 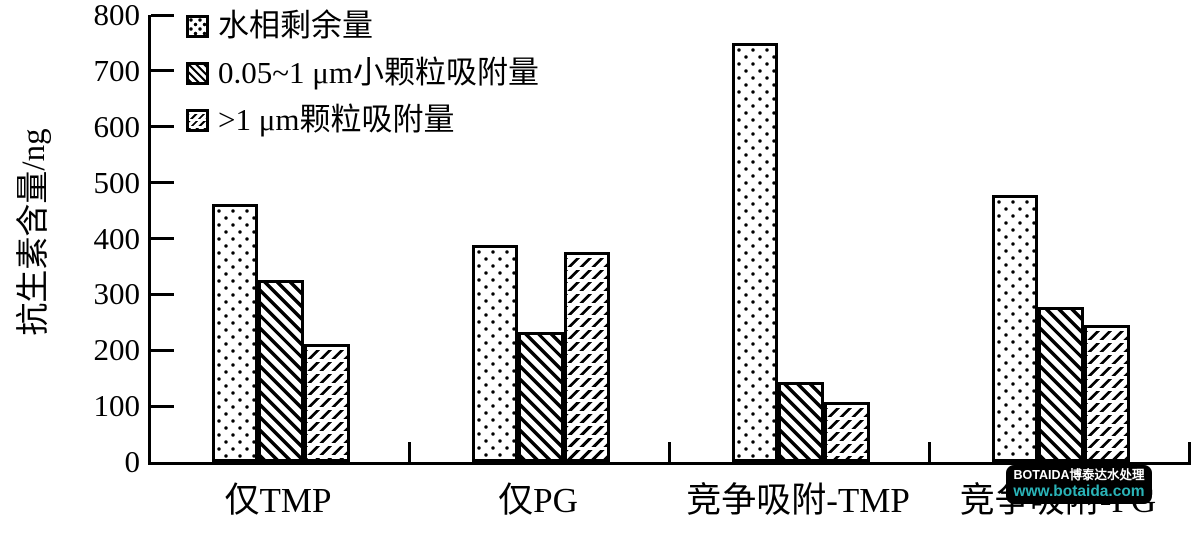 I want to click on legend-swatch-slash-dashes-icon, so click(x=197, y=120).